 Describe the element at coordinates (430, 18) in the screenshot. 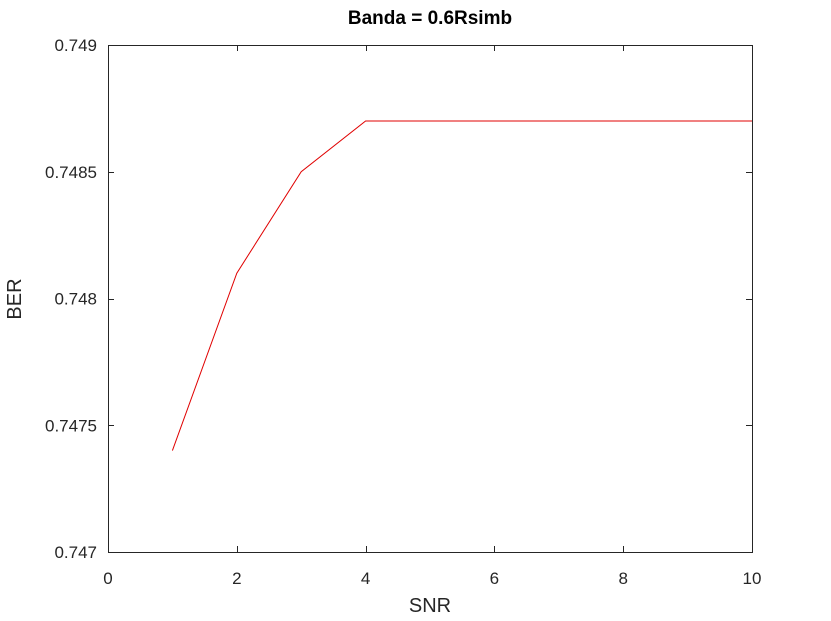

I see `chart-title: Banda = 0.6Rsimb` at that location.